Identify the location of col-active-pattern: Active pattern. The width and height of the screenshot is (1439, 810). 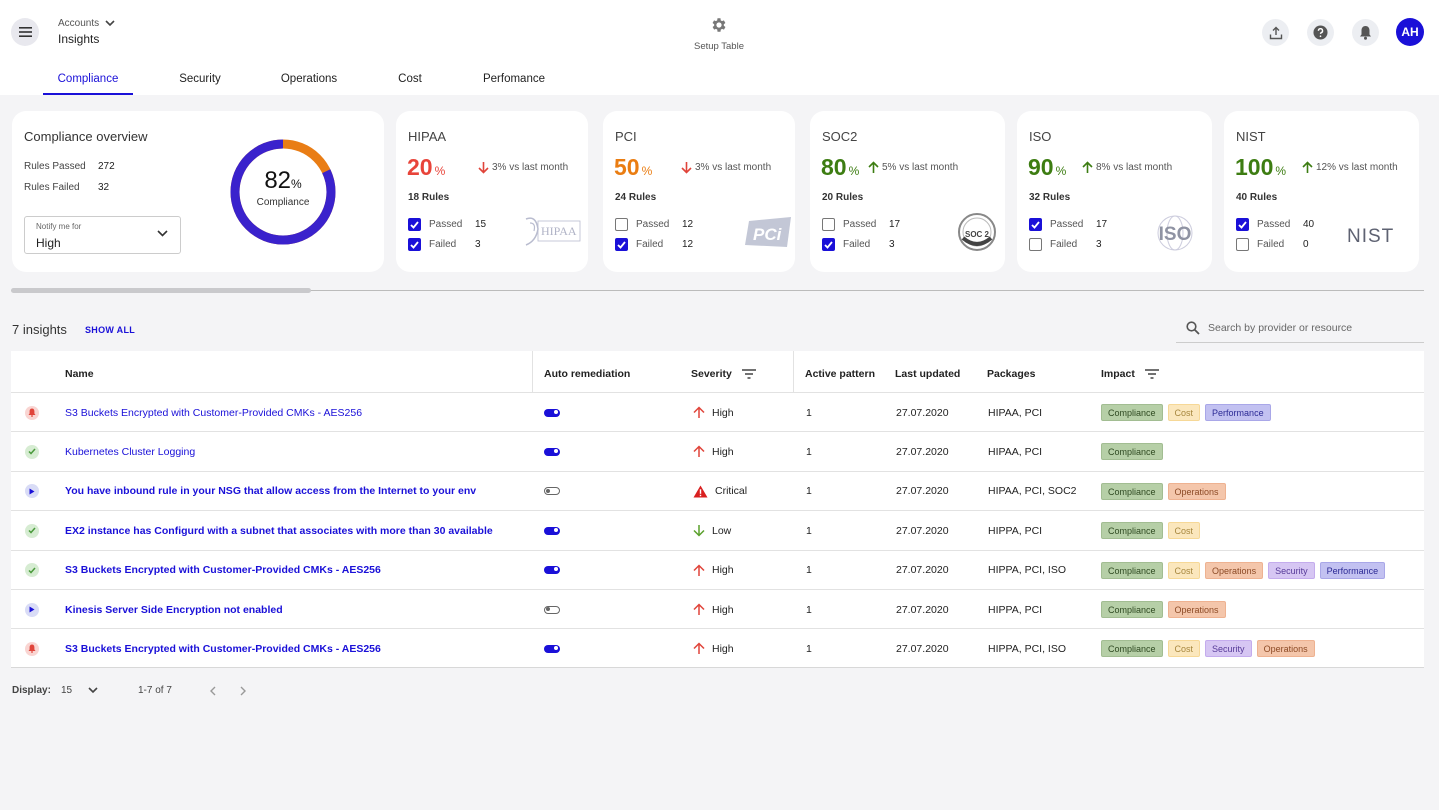
(840, 374).